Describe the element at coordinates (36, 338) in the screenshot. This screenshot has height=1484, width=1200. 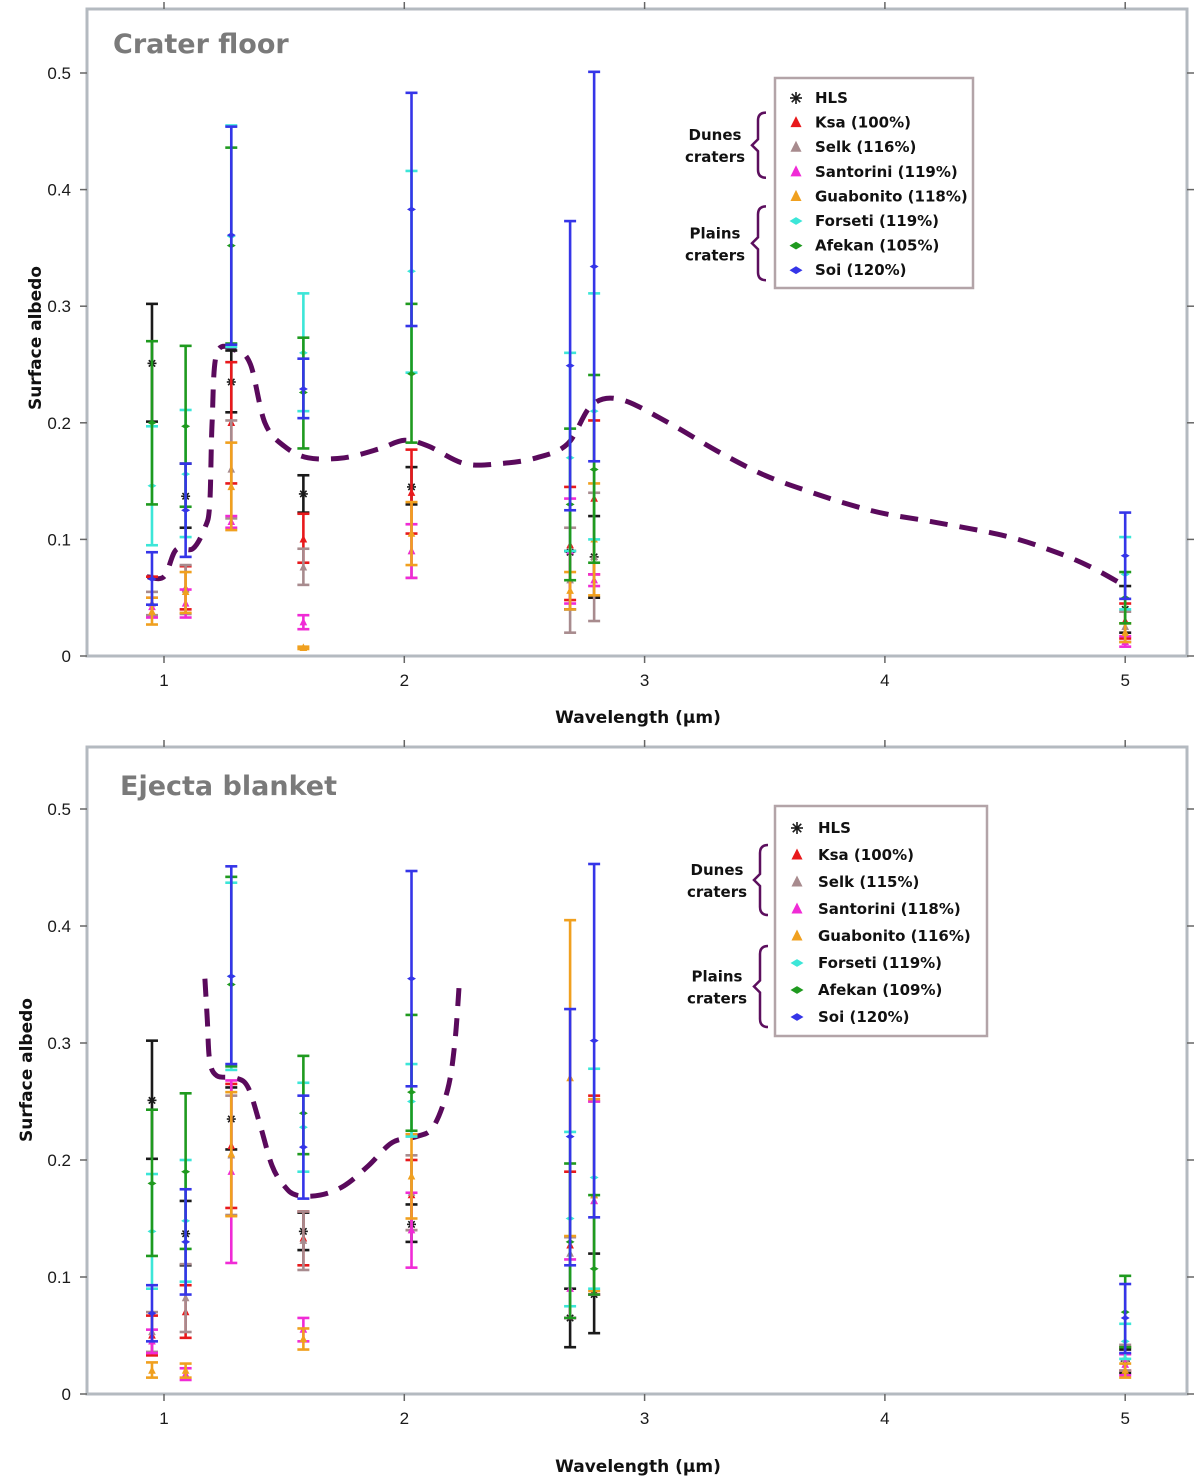
I see `y-axis-label: Surface albedo` at that location.